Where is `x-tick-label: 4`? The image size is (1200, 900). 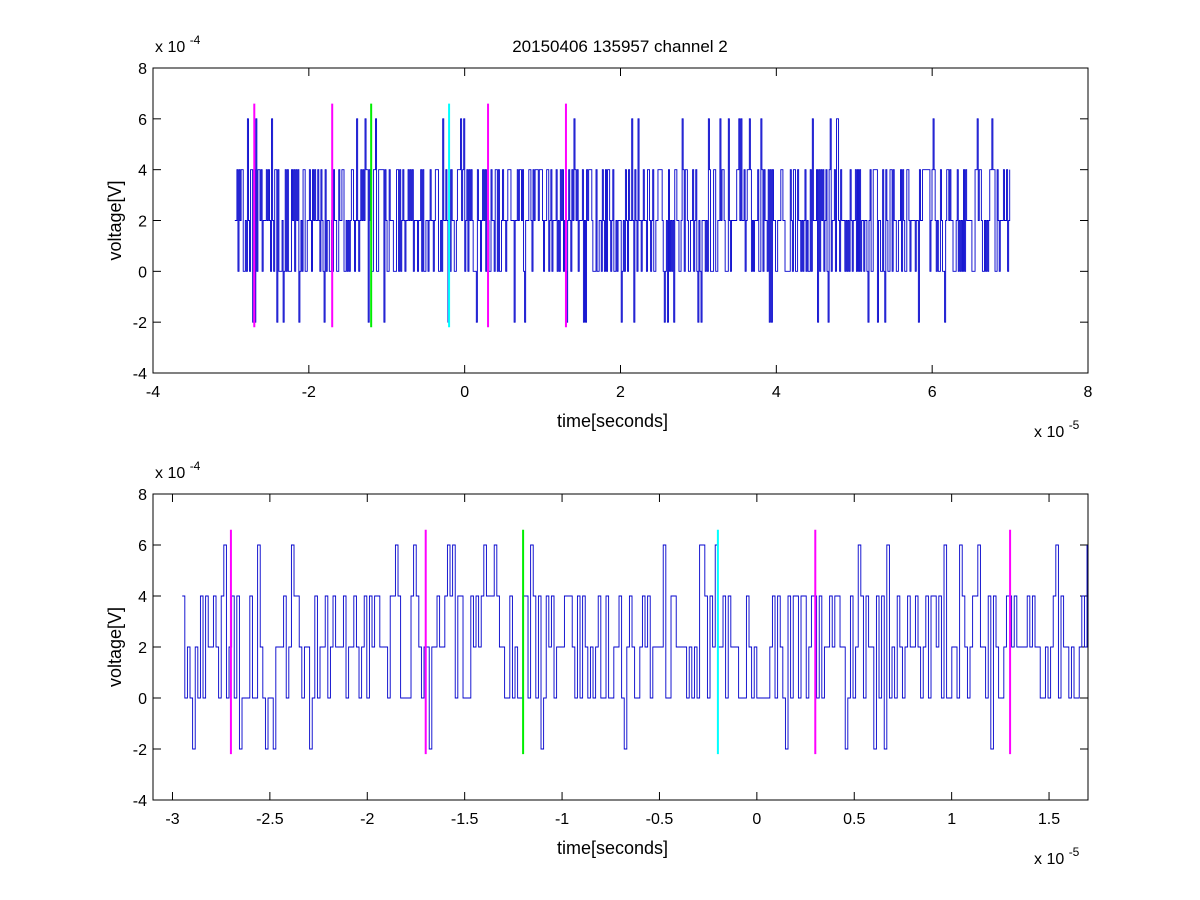
x-tick-label: 4 is located at coordinates (776, 392).